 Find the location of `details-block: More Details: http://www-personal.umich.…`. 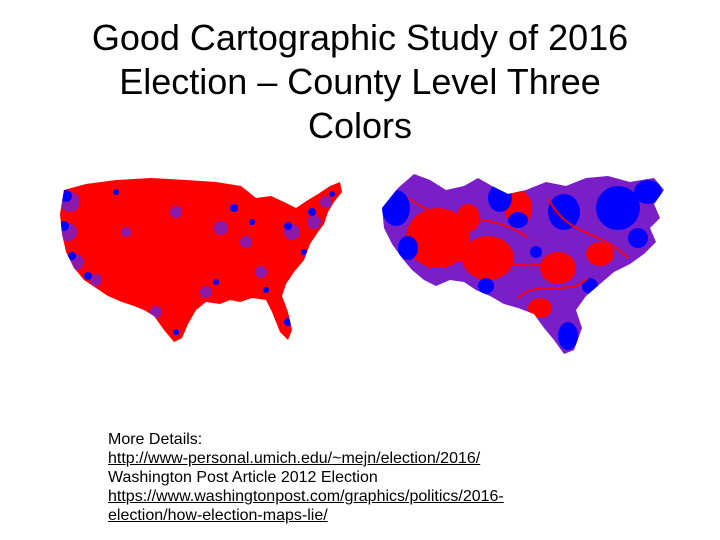

details-block: More Details: http://www-personal.umich.… is located at coordinates (388, 477).